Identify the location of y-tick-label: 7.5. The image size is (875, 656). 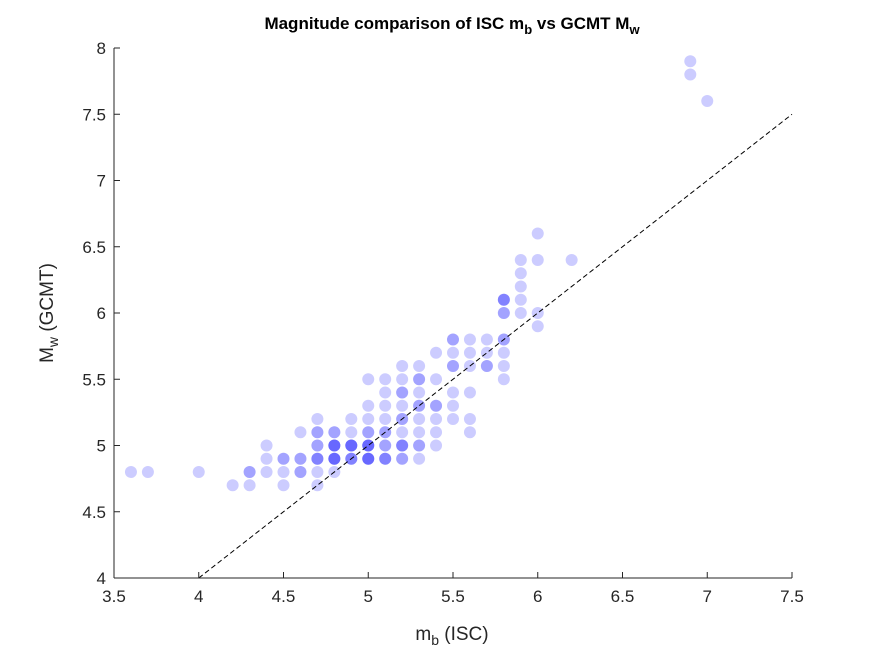
(94, 114).